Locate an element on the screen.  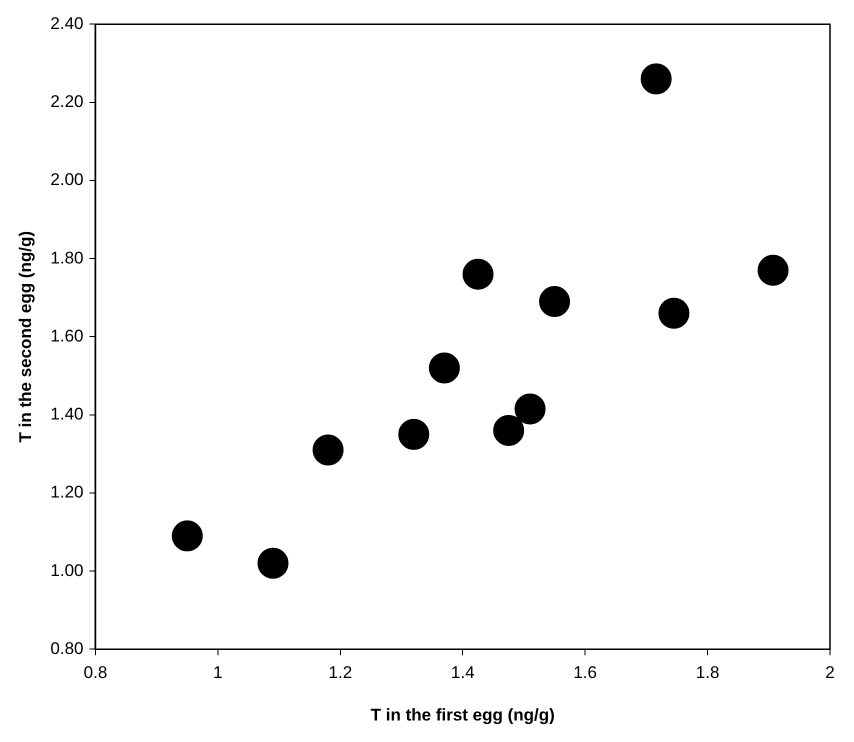
y-tick-label: 1.60 is located at coordinates (67, 336).